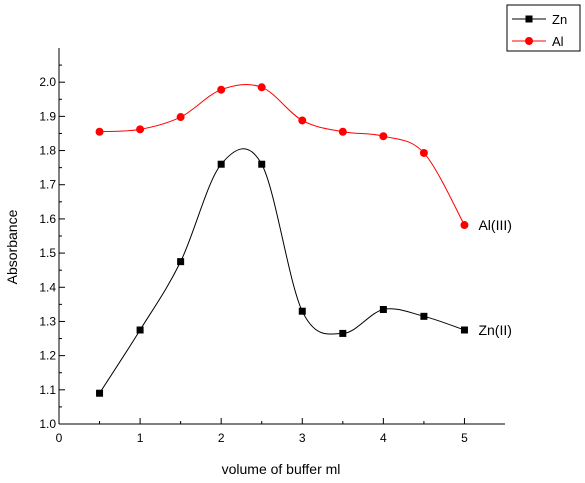 The width and height of the screenshot is (585, 483). Describe the element at coordinates (47, 390) in the screenshot. I see `y-tick-label: 1.1` at that location.